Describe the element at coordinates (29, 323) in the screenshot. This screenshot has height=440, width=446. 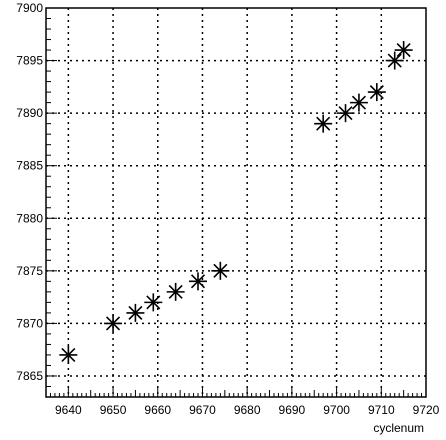
I see `y-tick-label: 7870` at that location.